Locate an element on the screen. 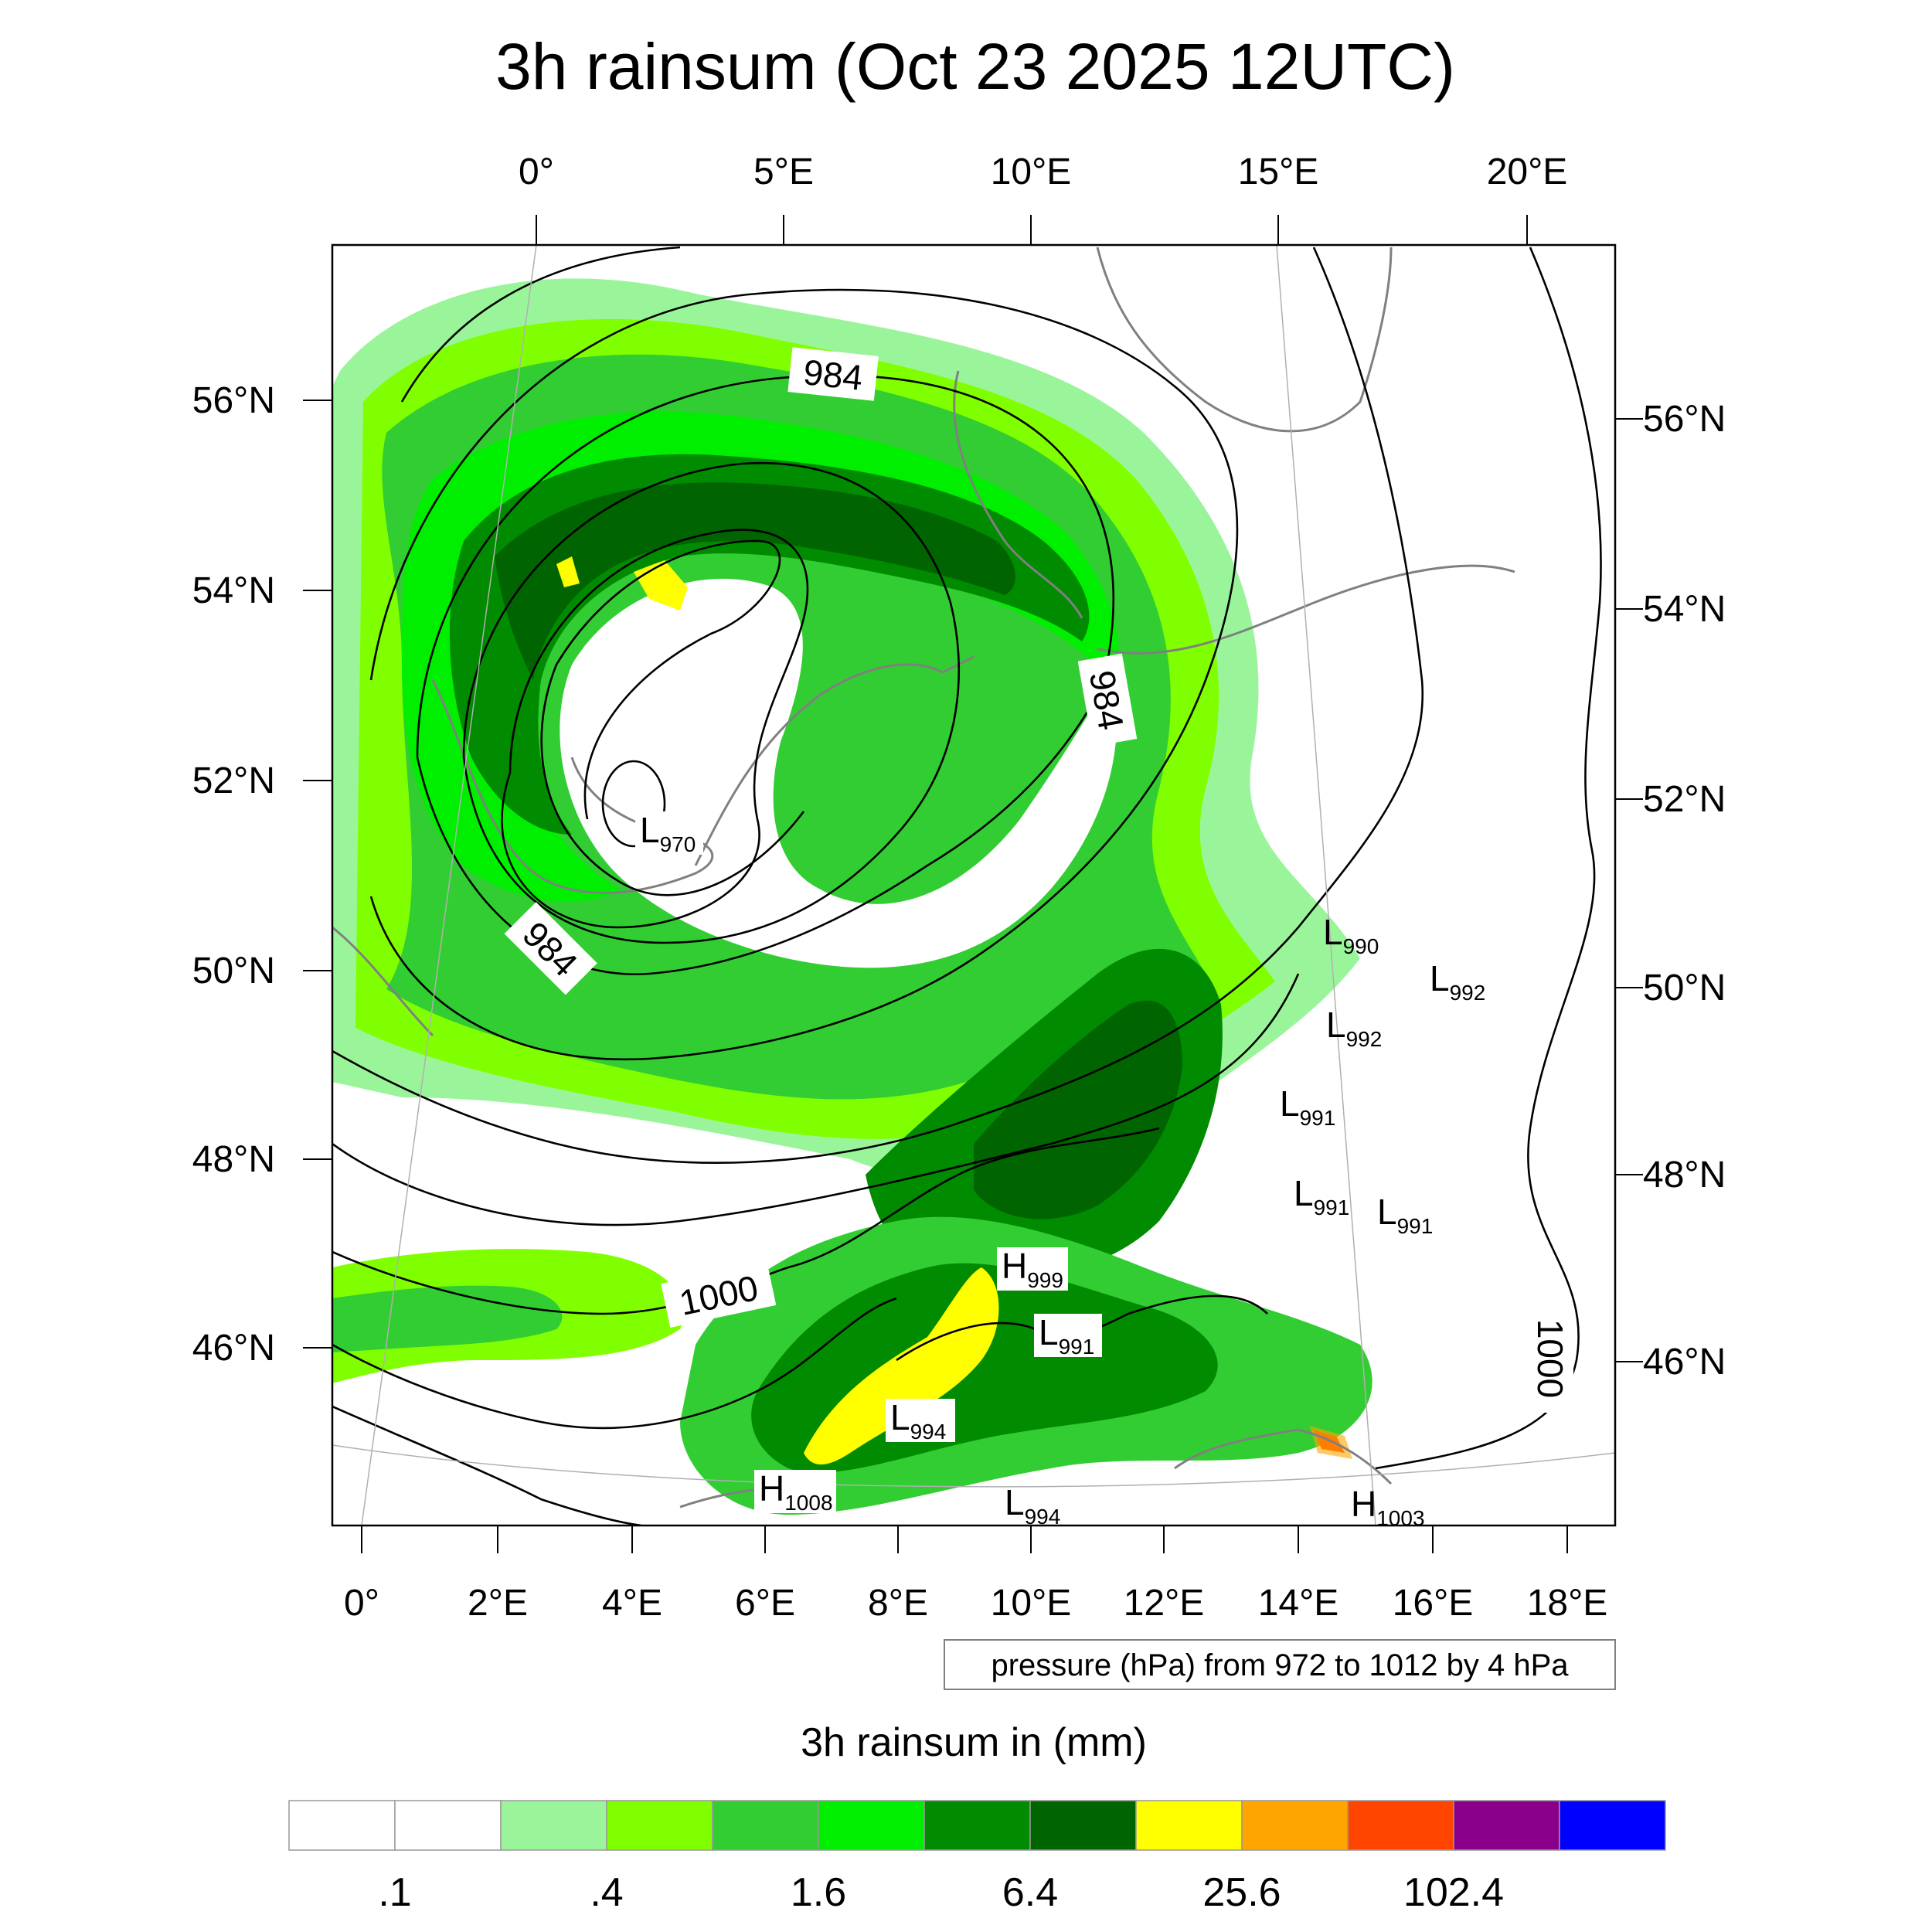 Image resolution: width=1932 pixels, height=1932 pixels. svg-text: H1008 is located at coordinates (796, 1491).